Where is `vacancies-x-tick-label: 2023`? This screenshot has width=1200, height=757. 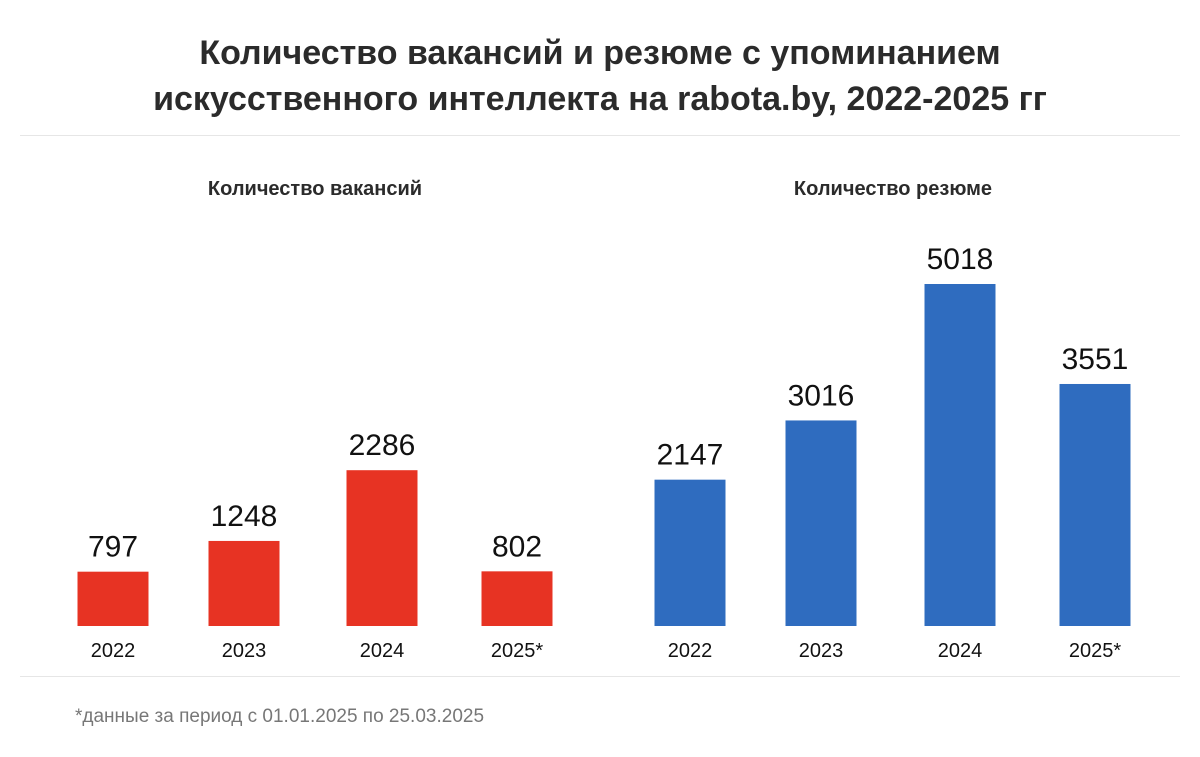
vacancies-x-tick-label: 2023 is located at coordinates (244, 651).